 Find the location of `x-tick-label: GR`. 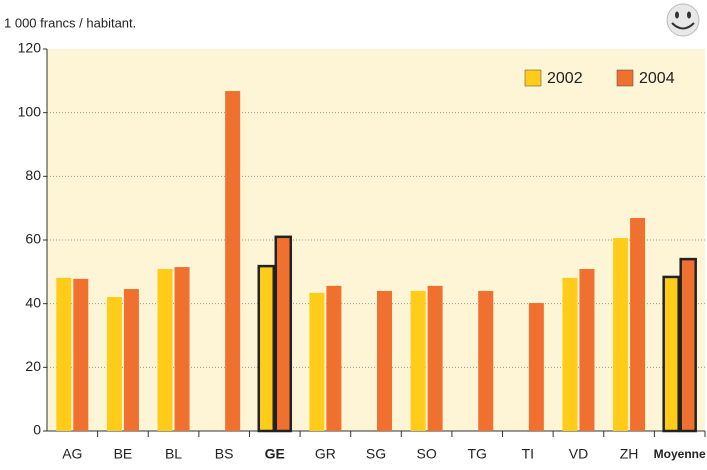

x-tick-label: GR is located at coordinates (325, 454).